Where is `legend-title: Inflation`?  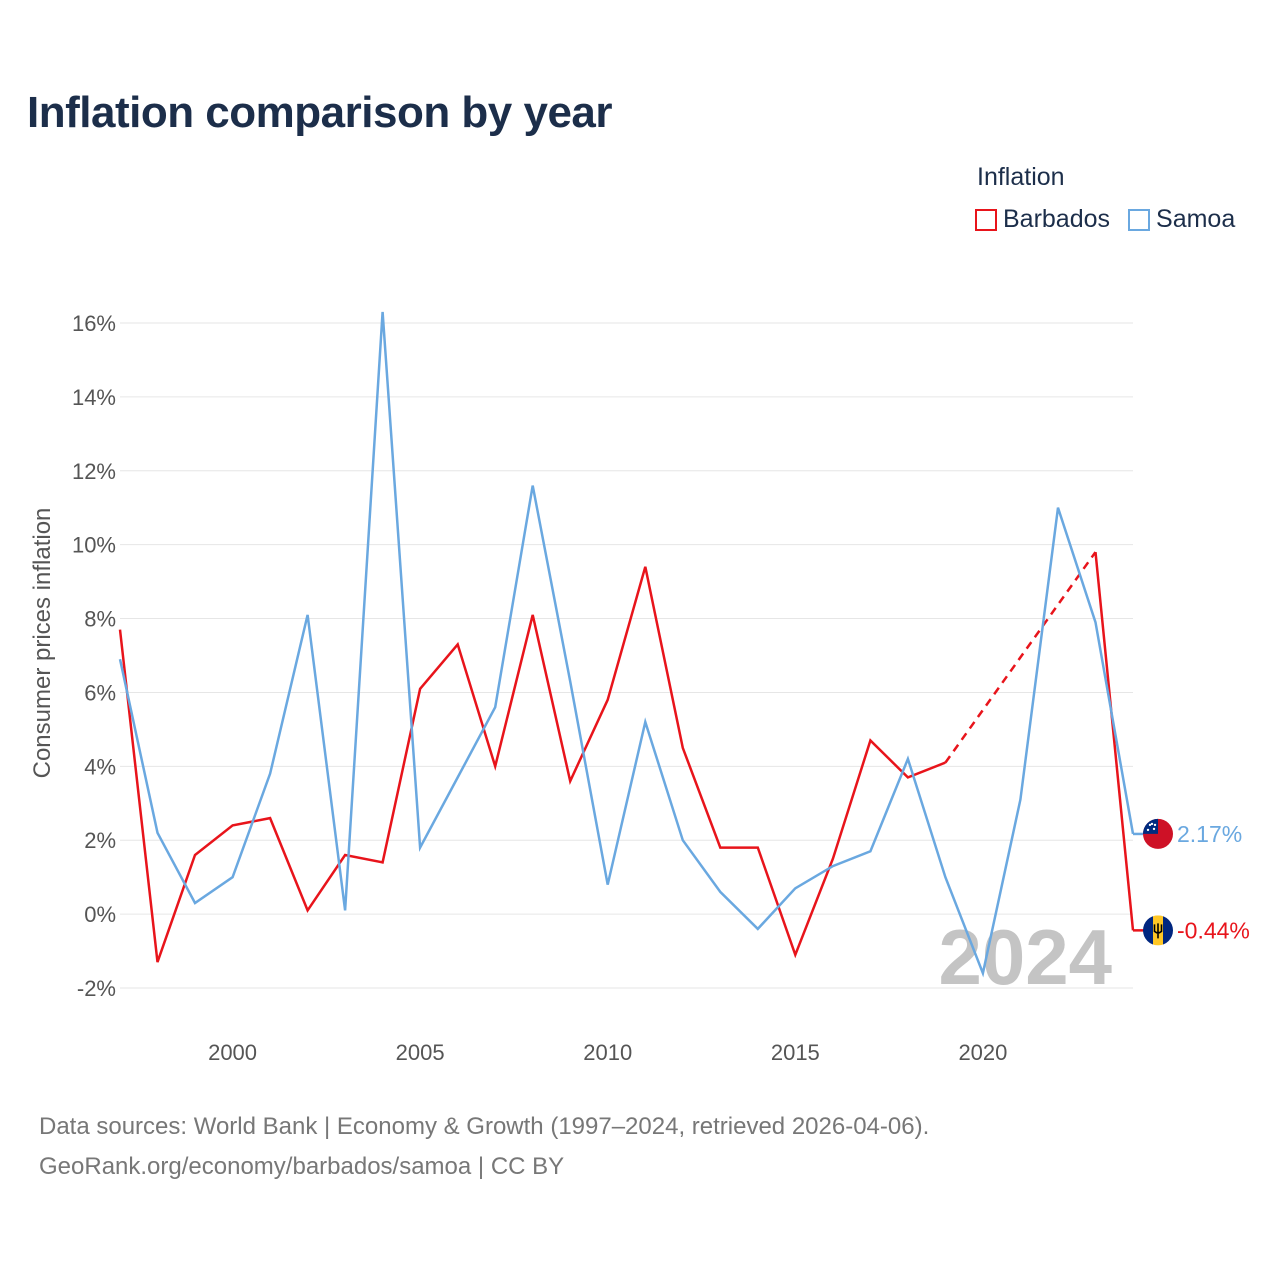 legend-title: Inflation is located at coordinates (1021, 177).